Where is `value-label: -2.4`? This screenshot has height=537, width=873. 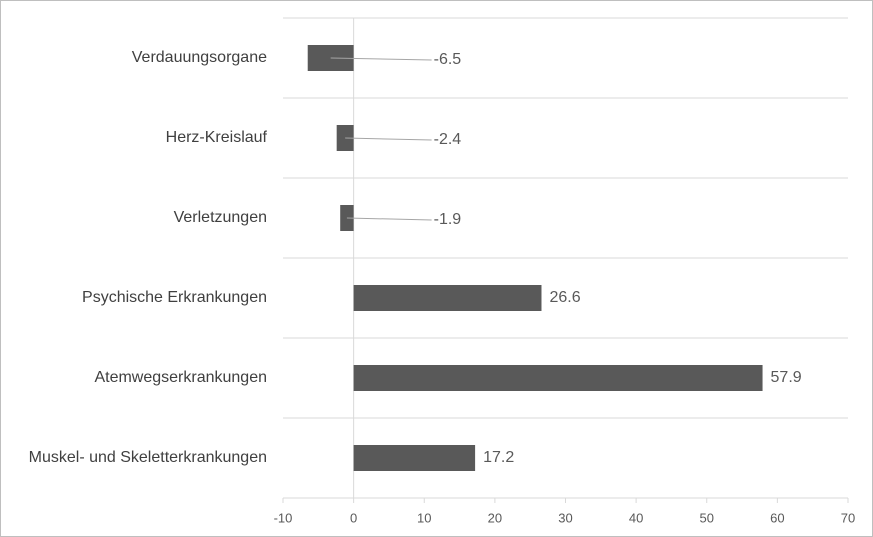 value-label: -2.4 is located at coordinates (448, 139).